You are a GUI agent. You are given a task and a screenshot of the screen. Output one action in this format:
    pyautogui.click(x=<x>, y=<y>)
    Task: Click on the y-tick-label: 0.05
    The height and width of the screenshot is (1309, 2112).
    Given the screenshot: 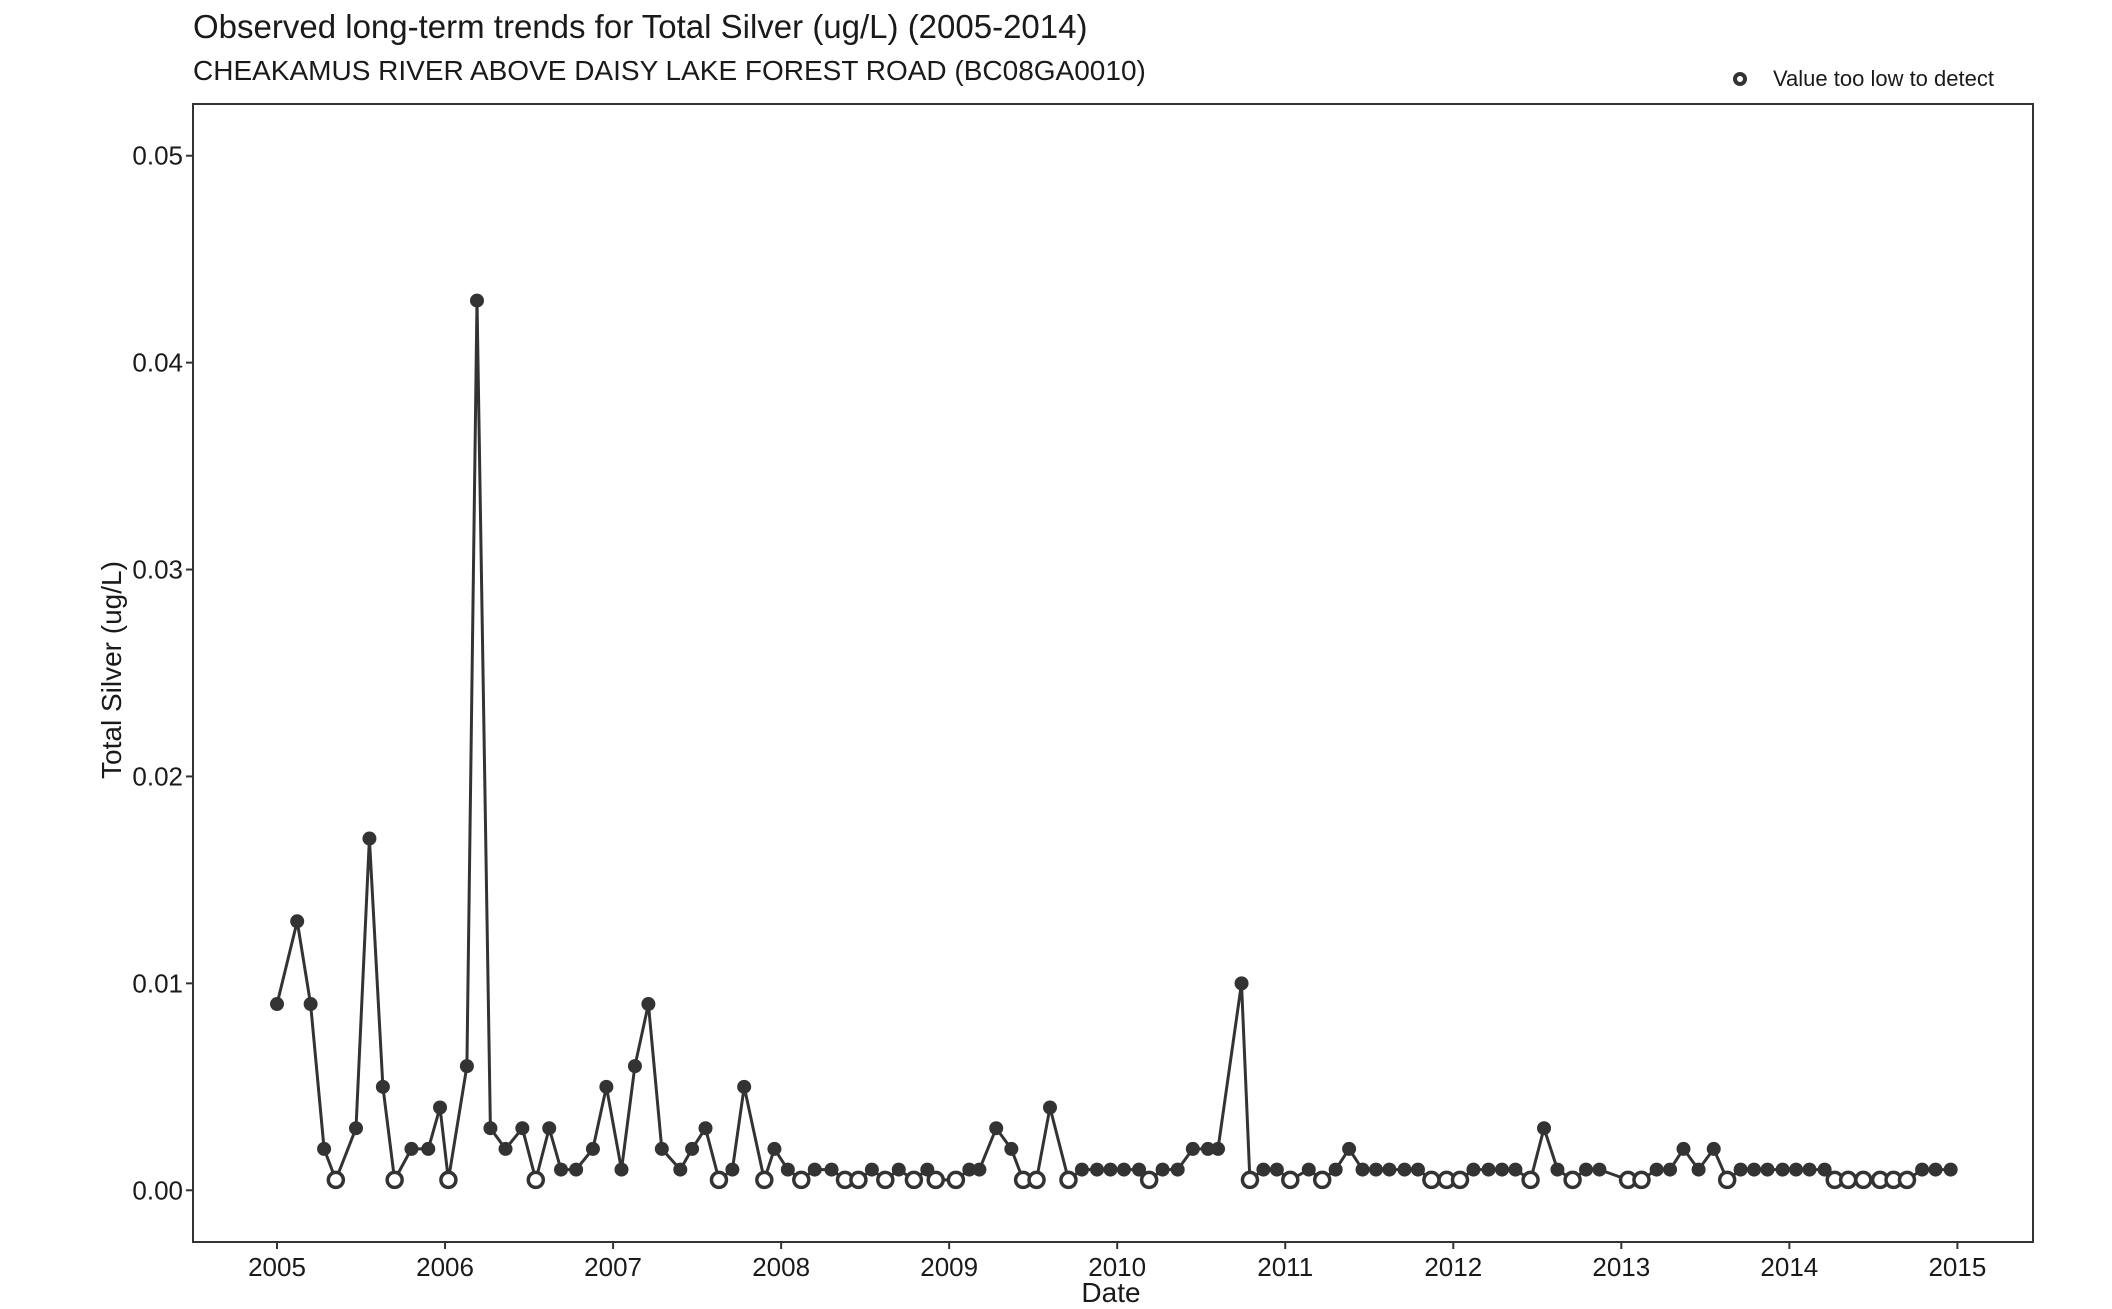 What is the action you would take?
    pyautogui.click(x=157, y=156)
    